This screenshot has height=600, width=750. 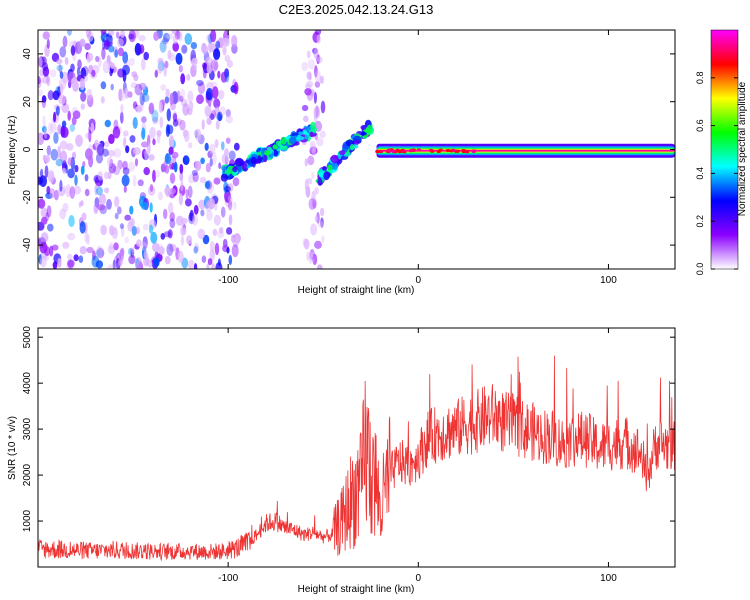 What do you see at coordinates (27, 520) in the screenshot?
I see `snr-y-tick-label: 1000` at bounding box center [27, 520].